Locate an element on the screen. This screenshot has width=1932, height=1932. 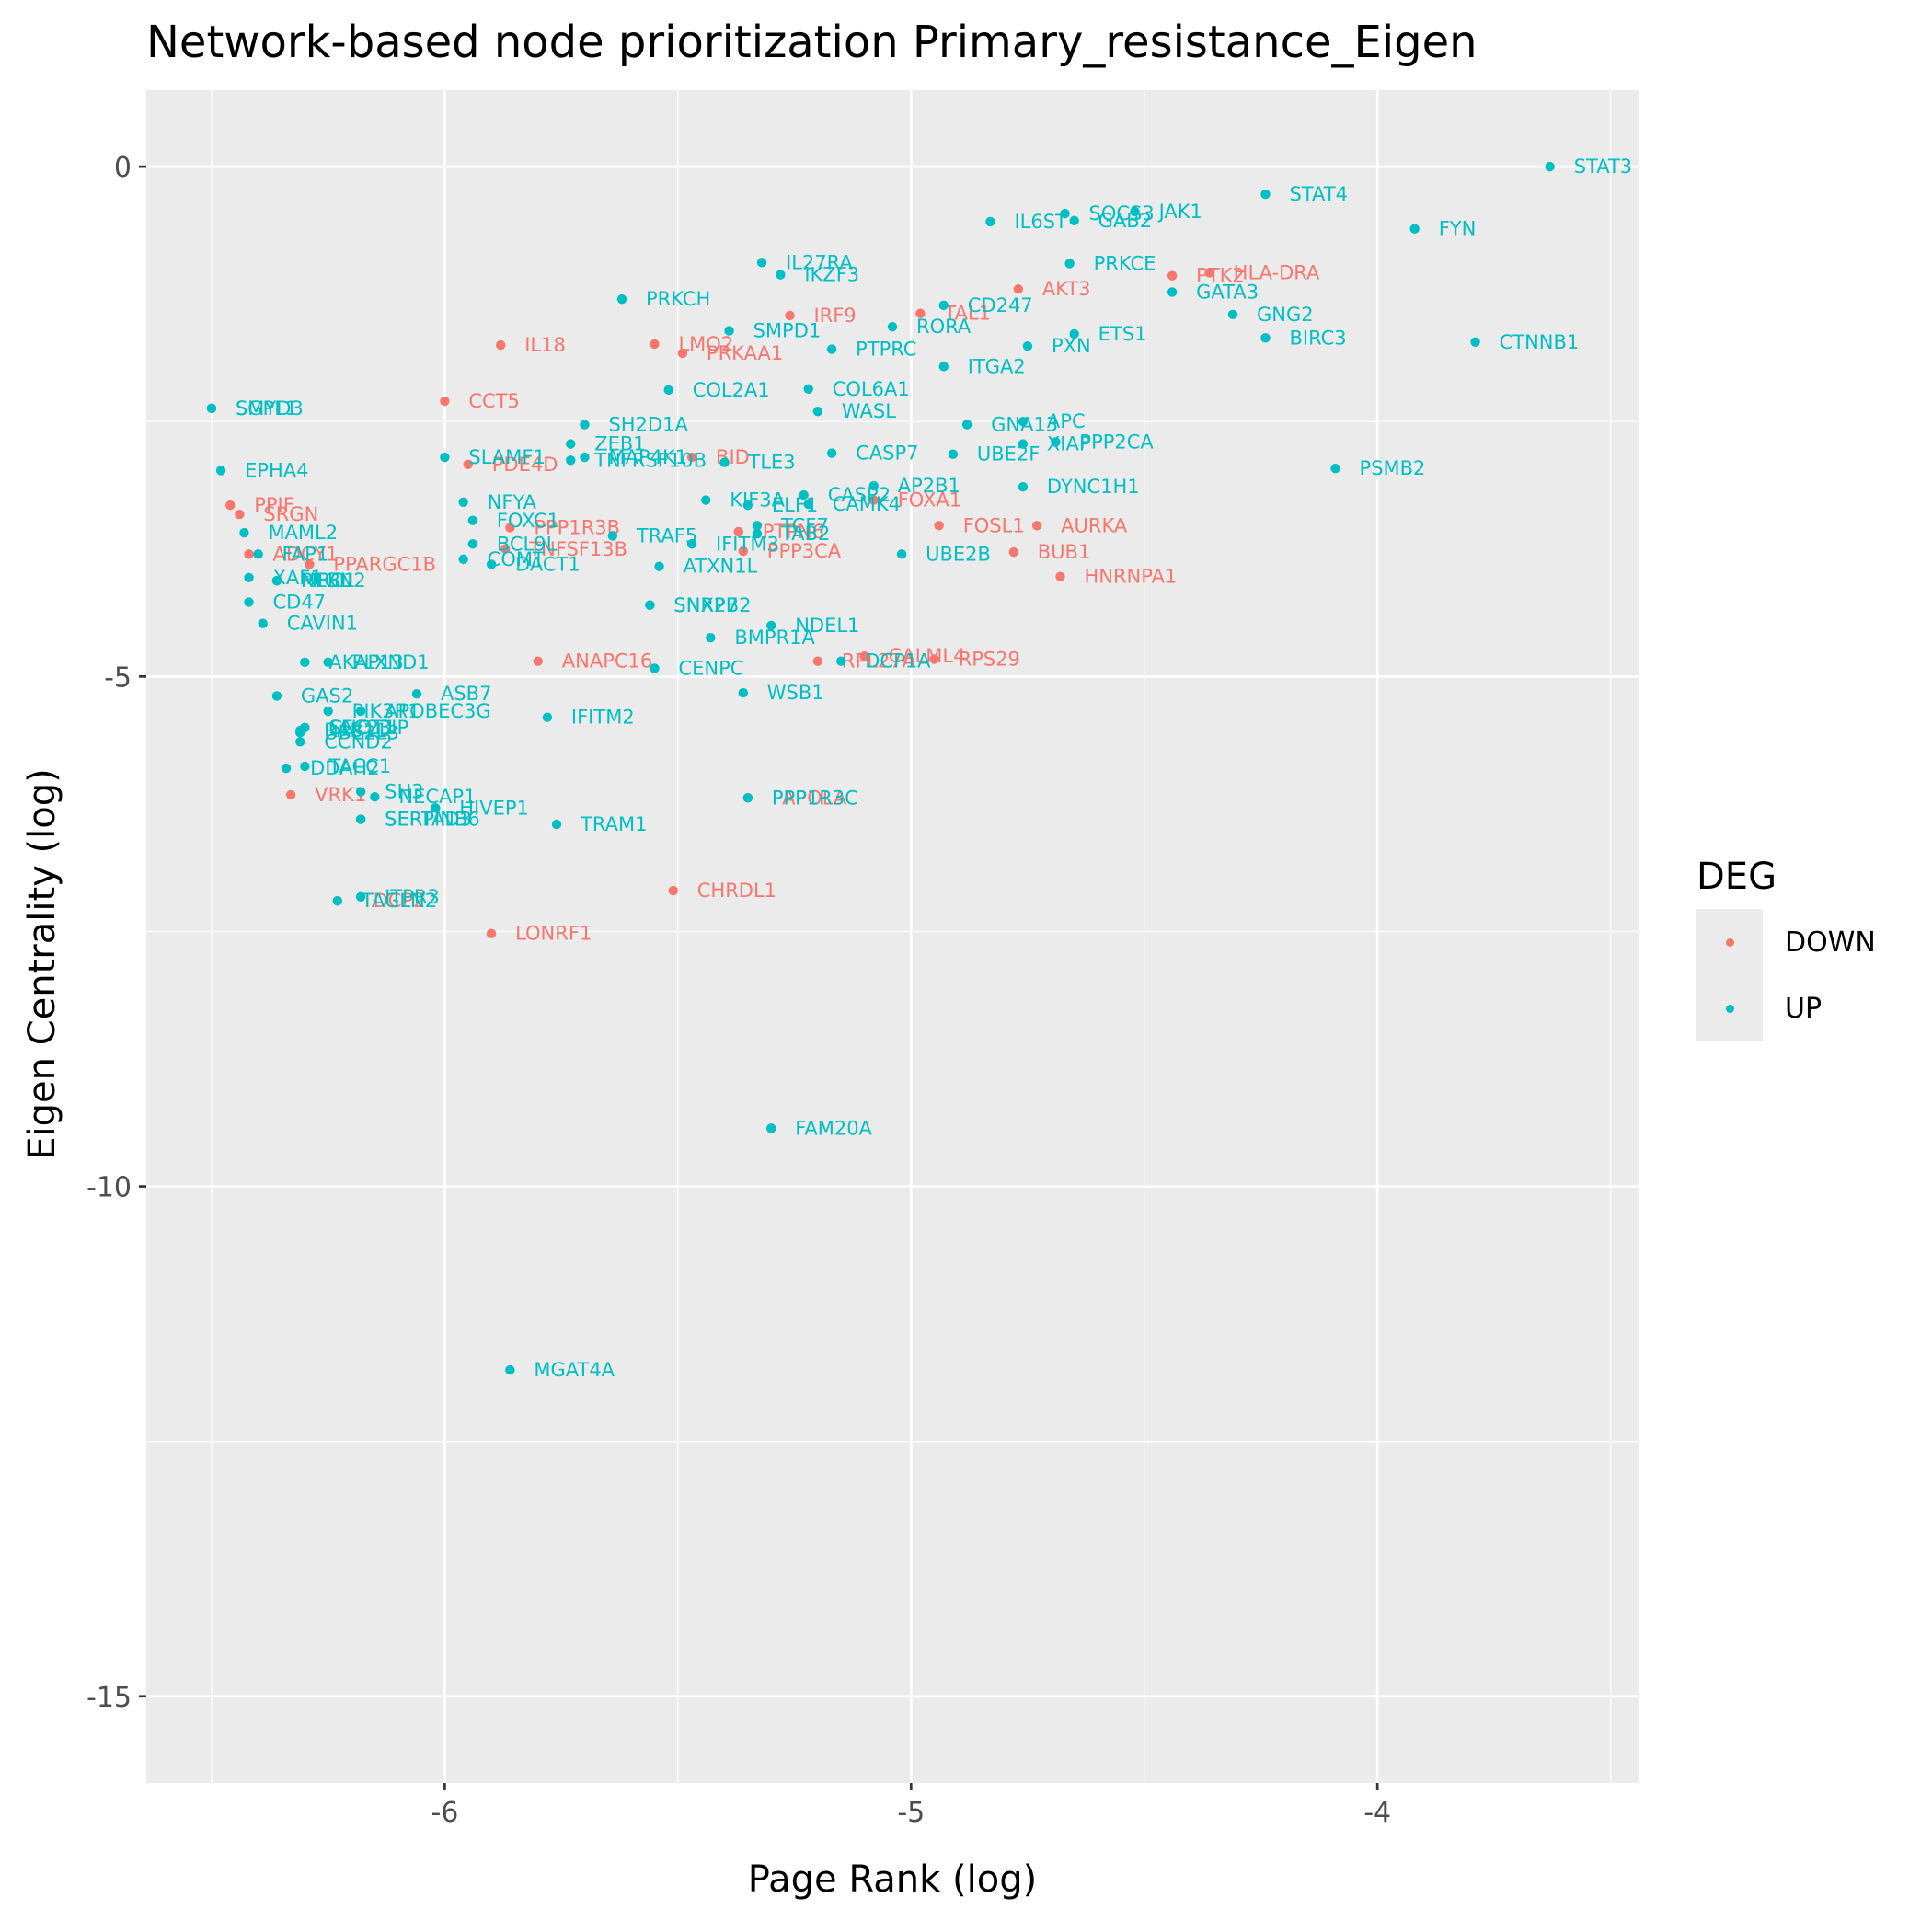
point-label: RORA is located at coordinates (944, 327).